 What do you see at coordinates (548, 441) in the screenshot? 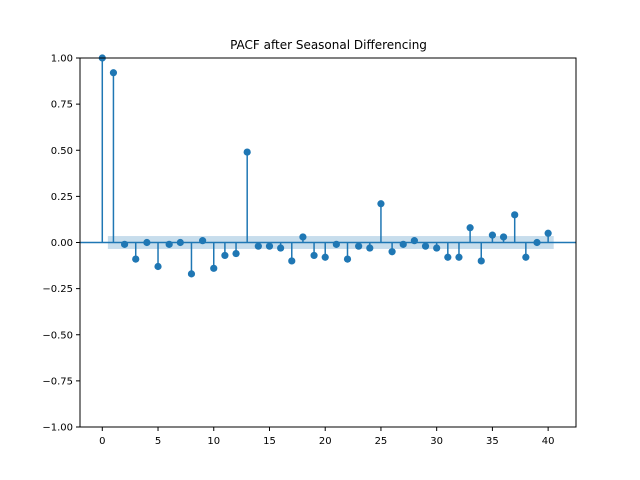
I see `x-tick-label: 40` at bounding box center [548, 441].